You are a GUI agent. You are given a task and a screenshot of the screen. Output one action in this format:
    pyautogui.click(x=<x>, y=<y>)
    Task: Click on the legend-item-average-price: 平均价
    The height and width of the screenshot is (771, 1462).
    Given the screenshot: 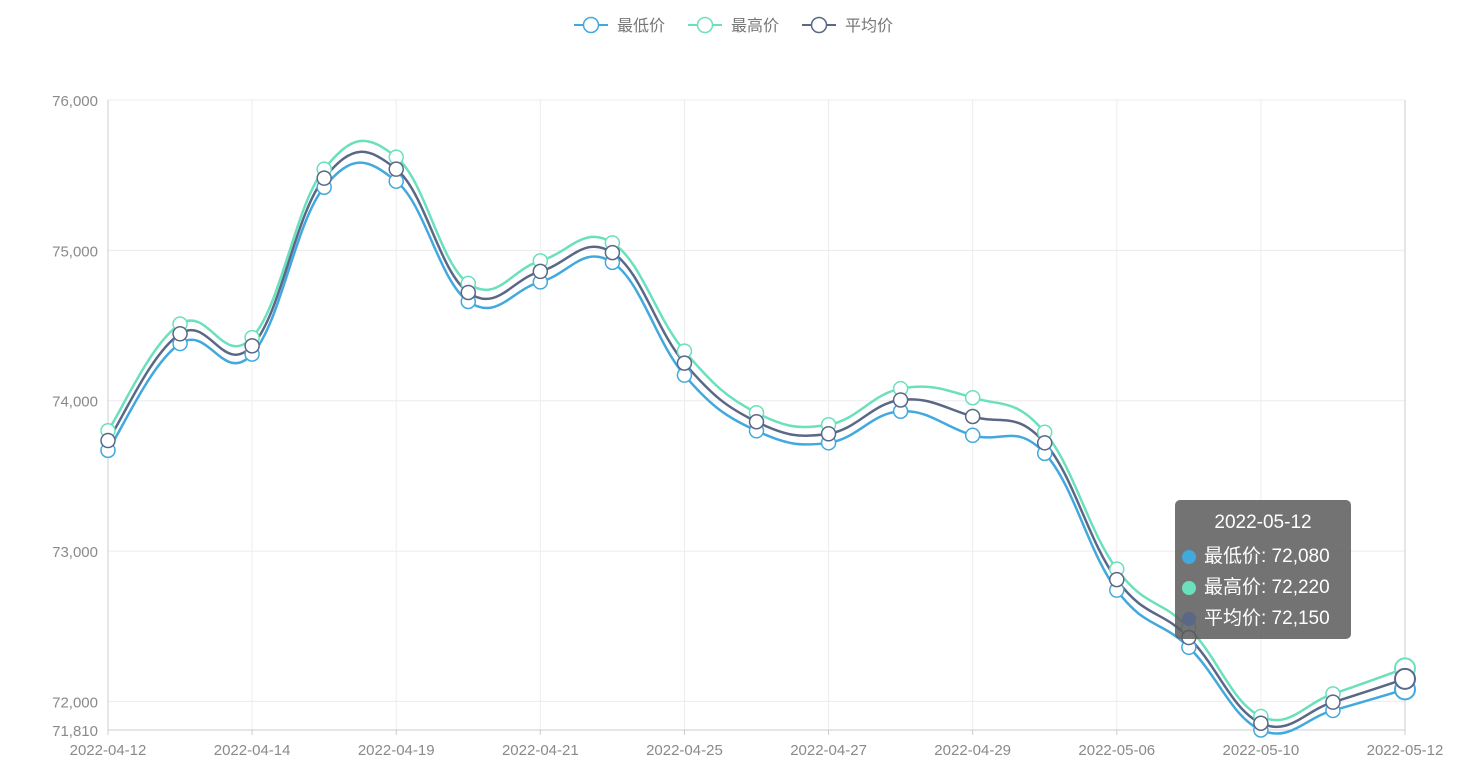 What is the action you would take?
    pyautogui.click(x=847, y=25)
    